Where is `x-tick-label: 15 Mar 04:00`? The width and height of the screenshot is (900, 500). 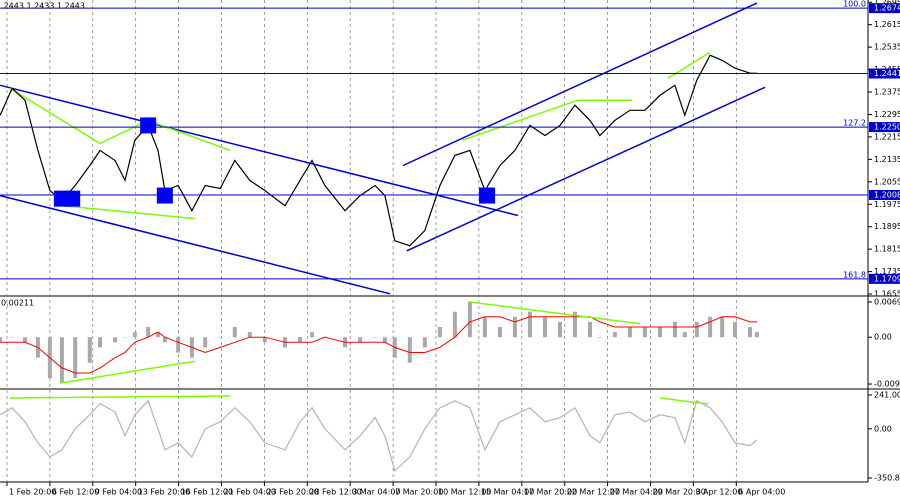
x-tick-label: 15 Mar 04:00 is located at coordinates (507, 492).